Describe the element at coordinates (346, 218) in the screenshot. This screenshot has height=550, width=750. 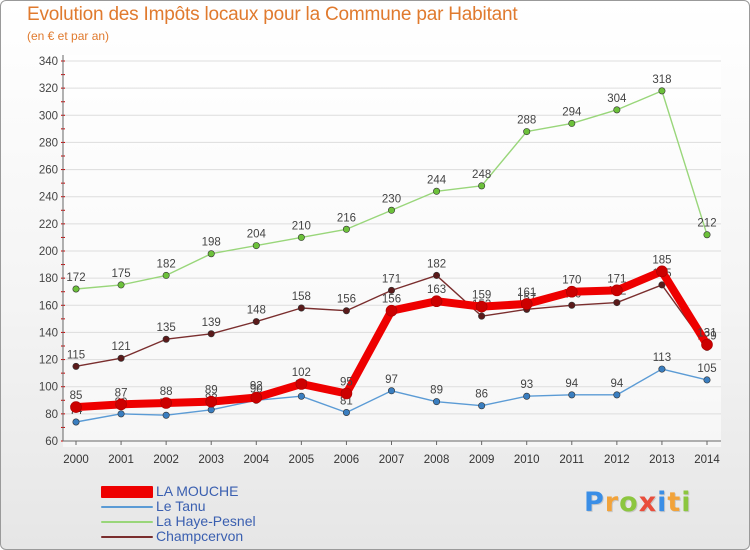
I see `data-label: 216` at that location.